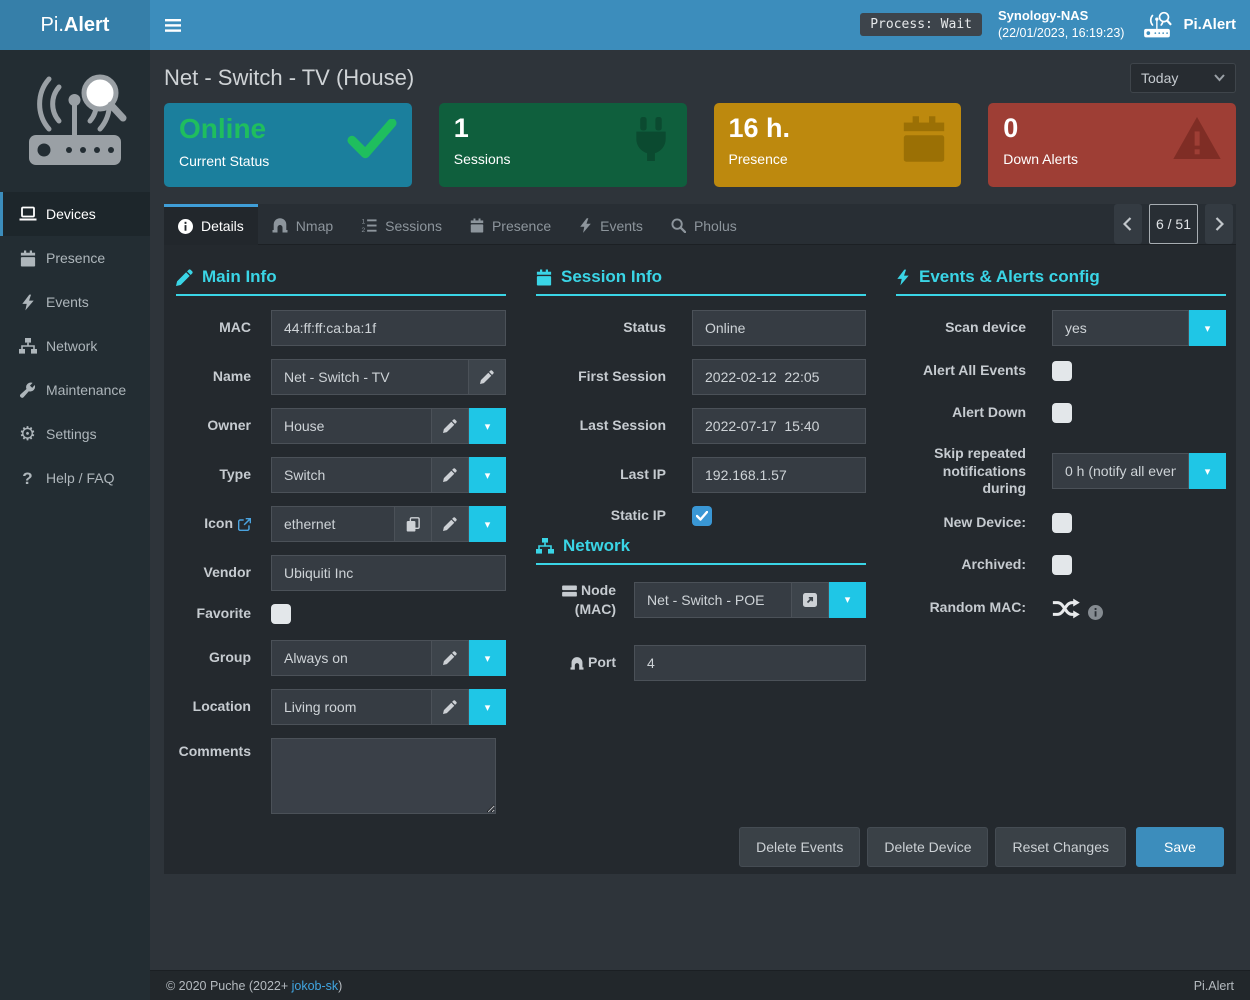 The height and width of the screenshot is (1000, 1250). I want to click on card-value: Online, so click(223, 128).